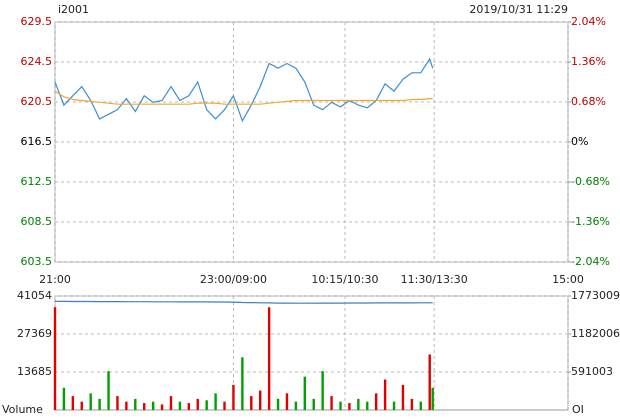 This screenshot has width=620, height=420. I want to click on y2-tick-label: 1182006, so click(595, 333).